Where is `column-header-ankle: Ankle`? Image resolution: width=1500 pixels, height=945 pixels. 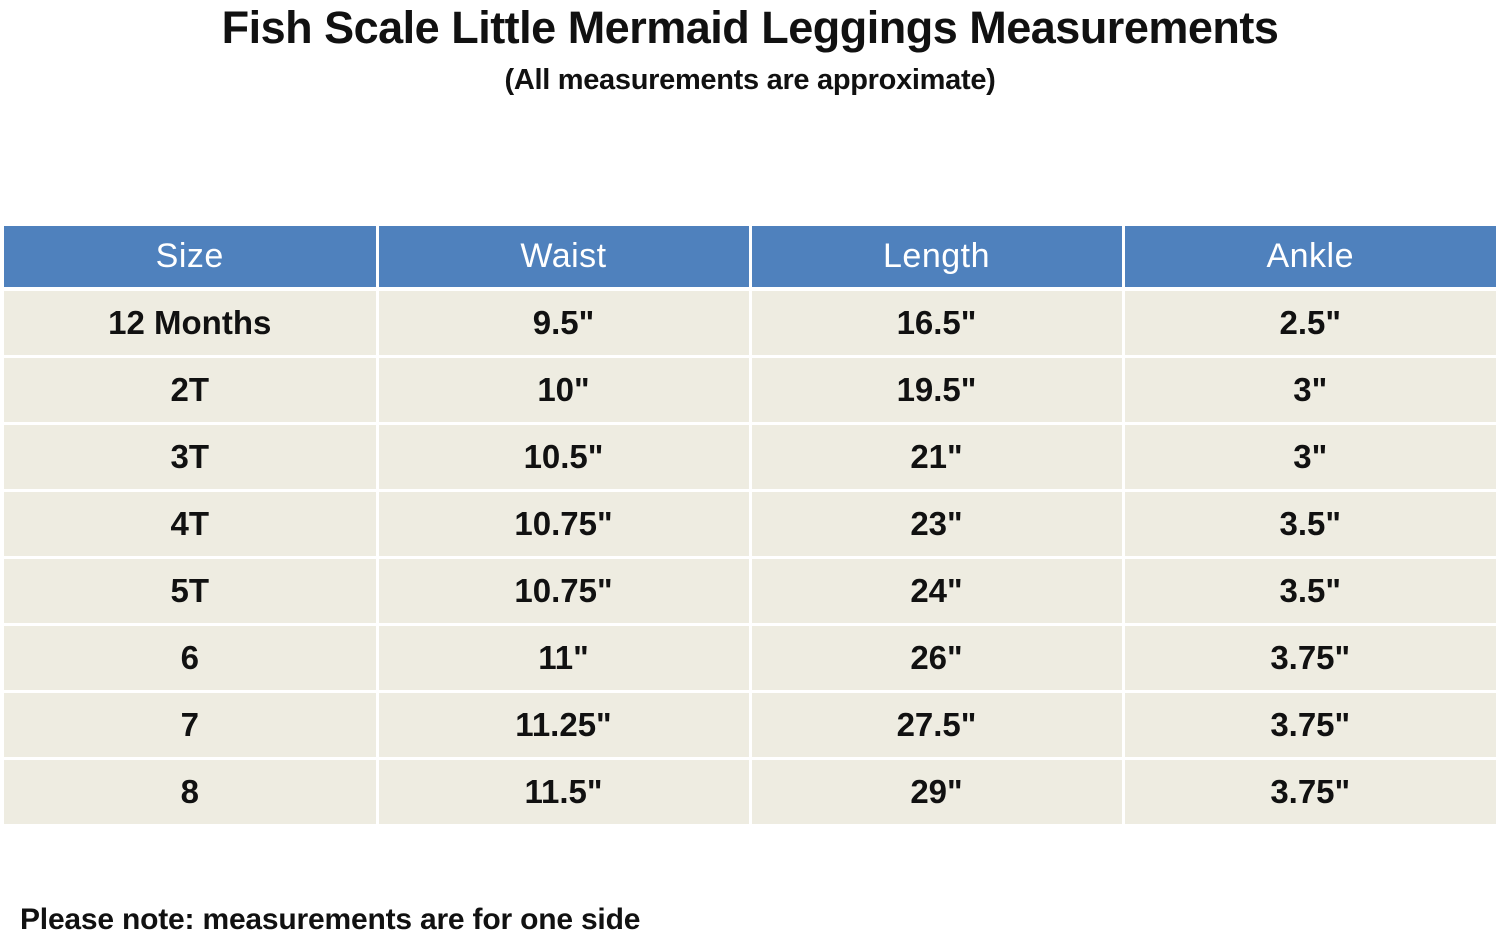
column-header-ankle: Ankle is located at coordinates (1309, 258).